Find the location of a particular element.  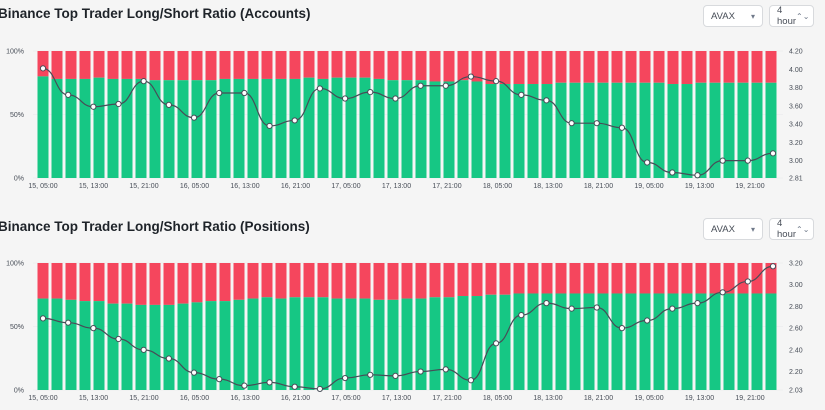

symbol-select: AVAX ▾ is located at coordinates (733, 16).